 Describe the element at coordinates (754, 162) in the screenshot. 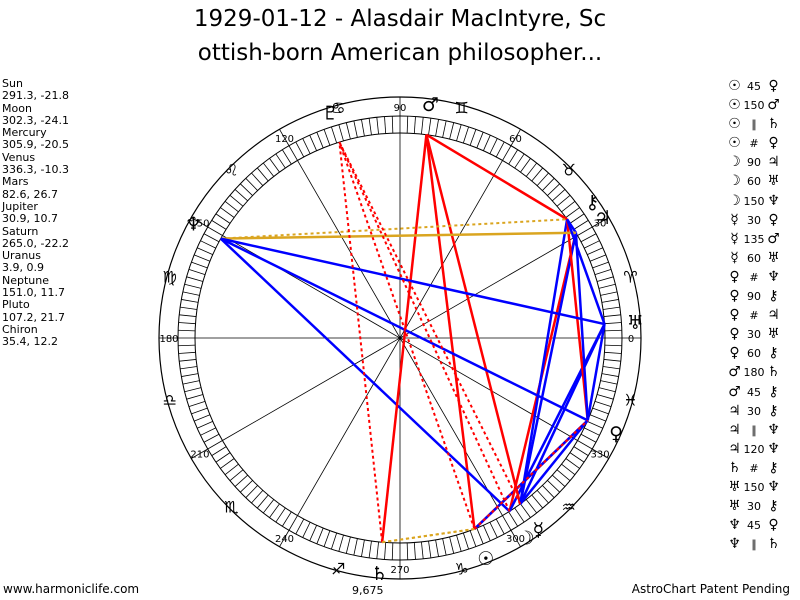

I see `aspect-row: ☽ 90 ♃` at that location.